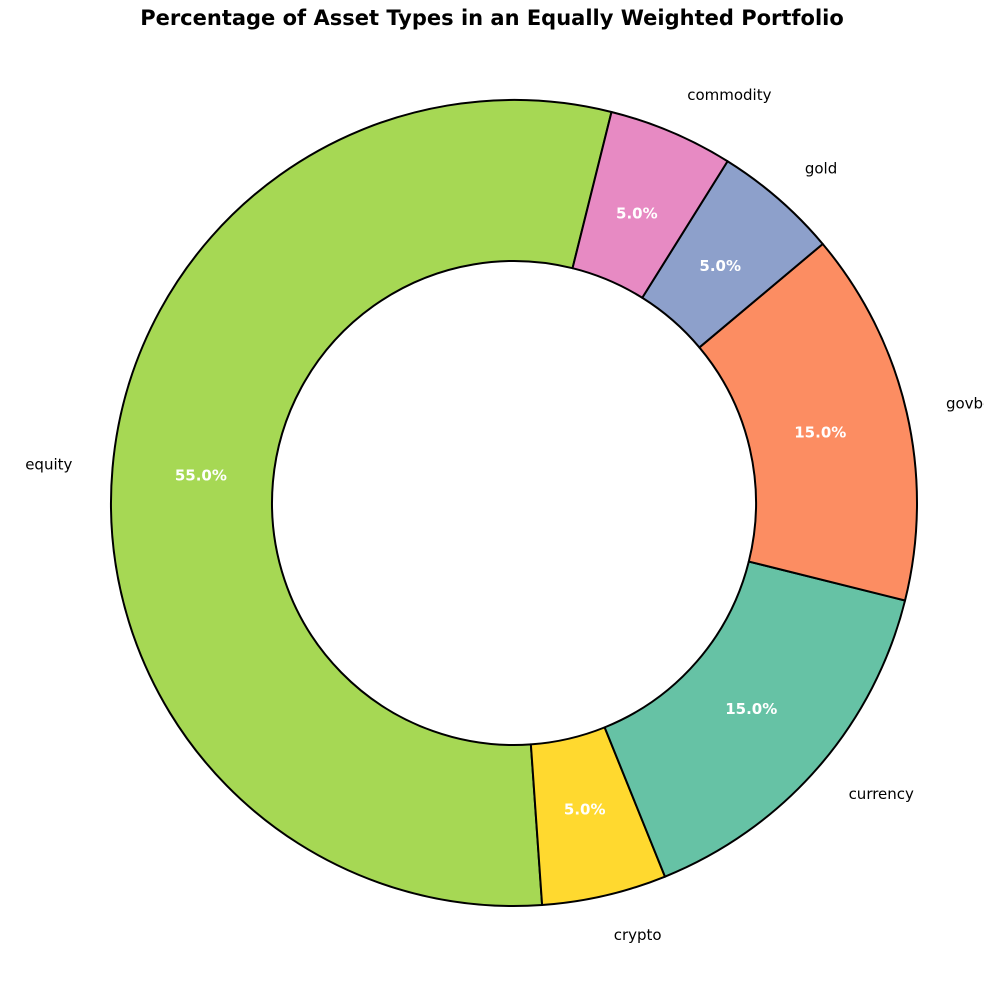 The width and height of the screenshot is (984, 981). What do you see at coordinates (729, 95) in the screenshot?
I see `category-label-commodity: commodity` at bounding box center [729, 95].